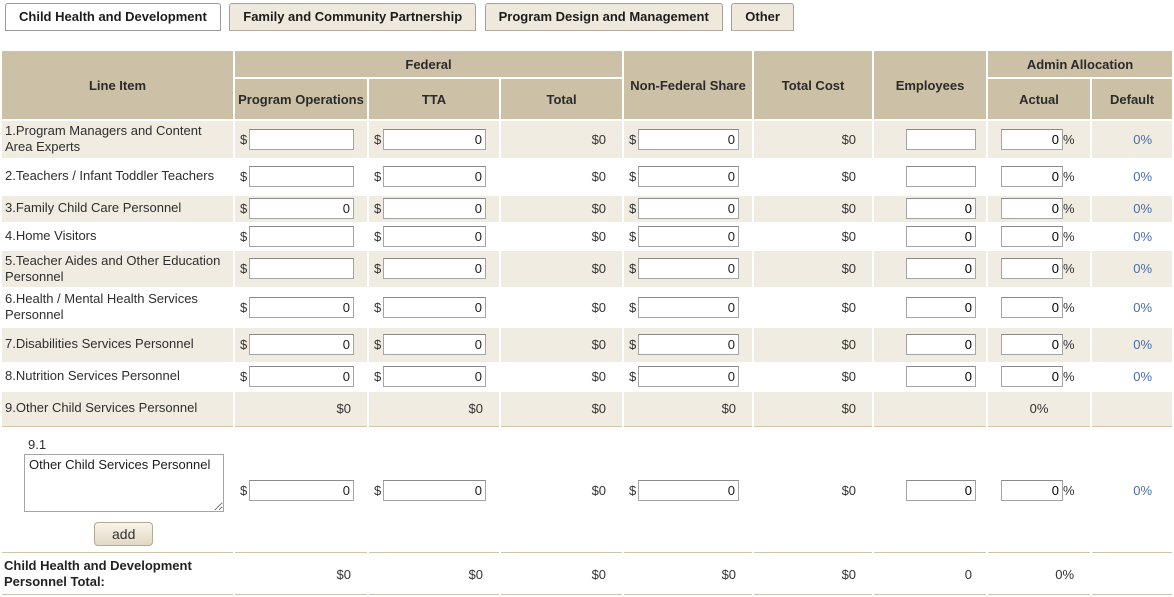  Describe the element at coordinates (124, 482) in the screenshot. I see `other-personnel-name-textarea: Other Child Services Personnel` at that location.